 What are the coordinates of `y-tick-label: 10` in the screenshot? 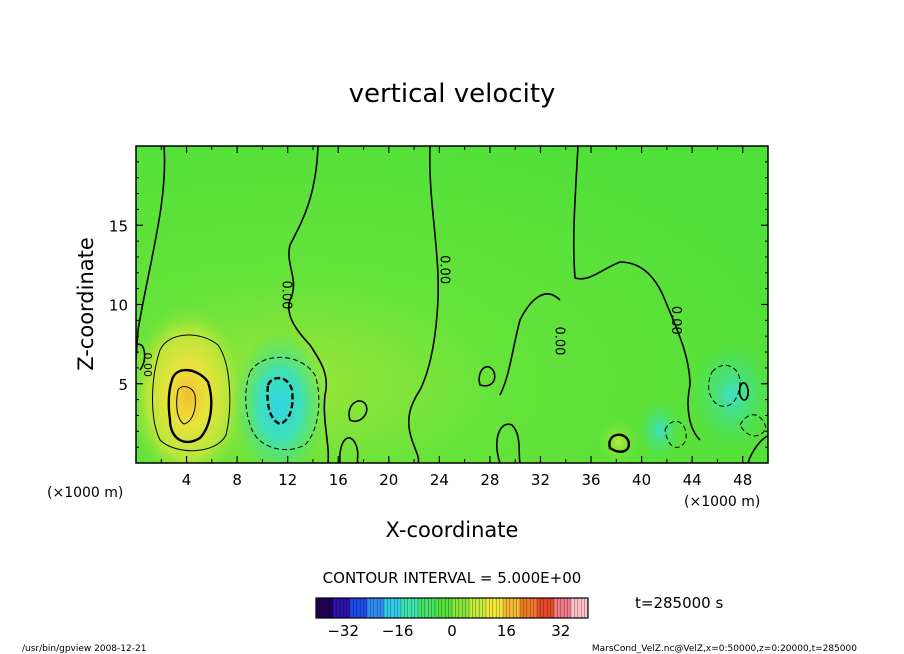 It's located at (118, 306).